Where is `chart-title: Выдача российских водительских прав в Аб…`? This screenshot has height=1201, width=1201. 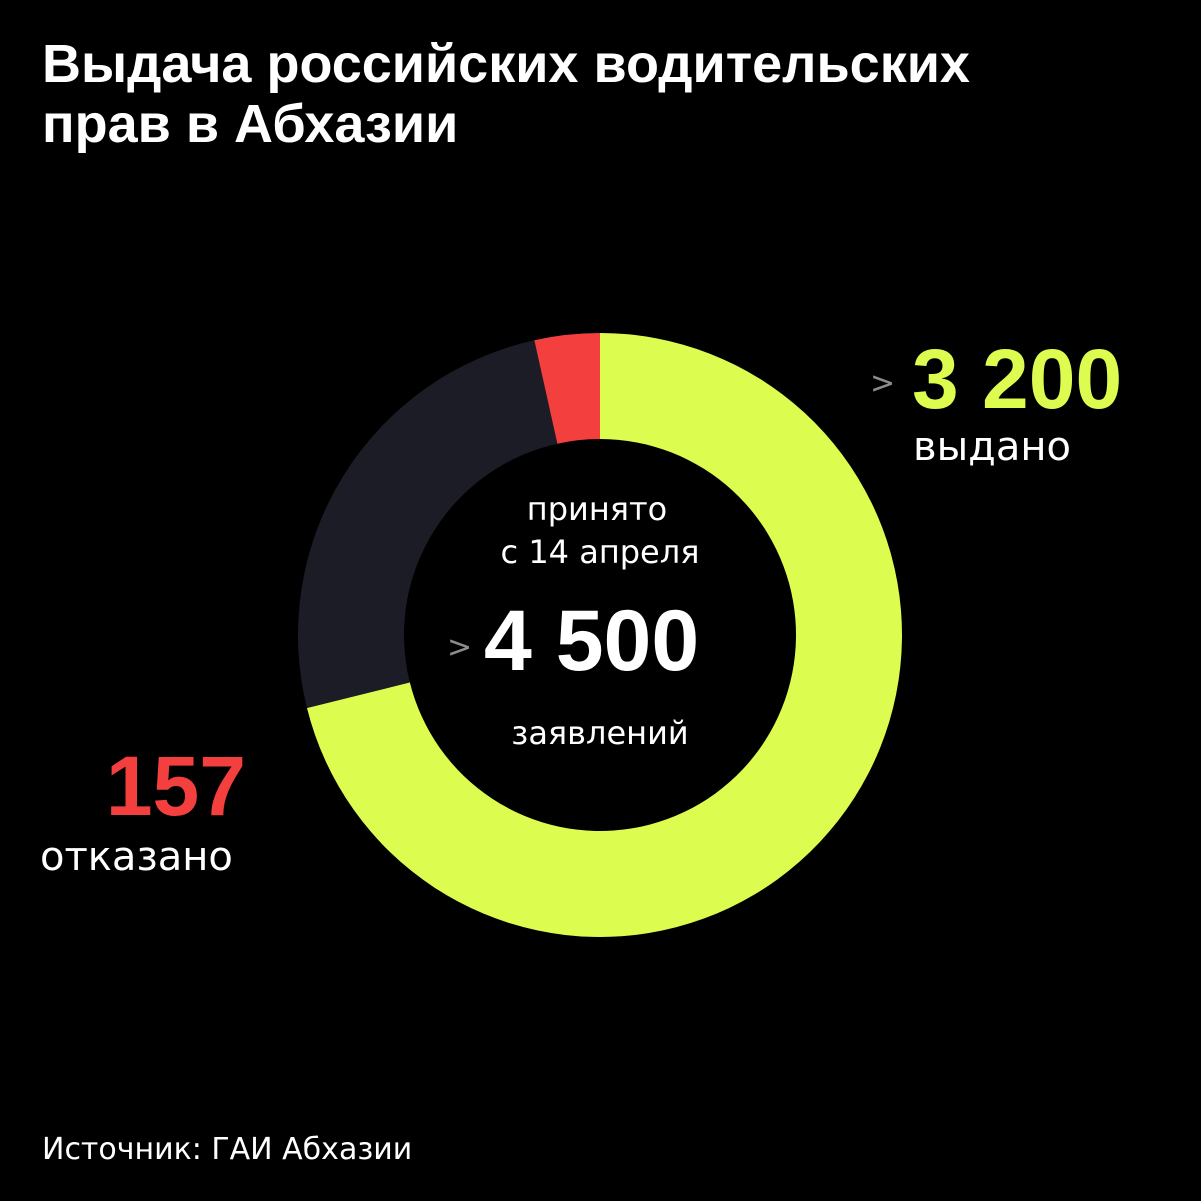
chart-title: Выдача российских водительских прав в Аб… is located at coordinates (592, 94).